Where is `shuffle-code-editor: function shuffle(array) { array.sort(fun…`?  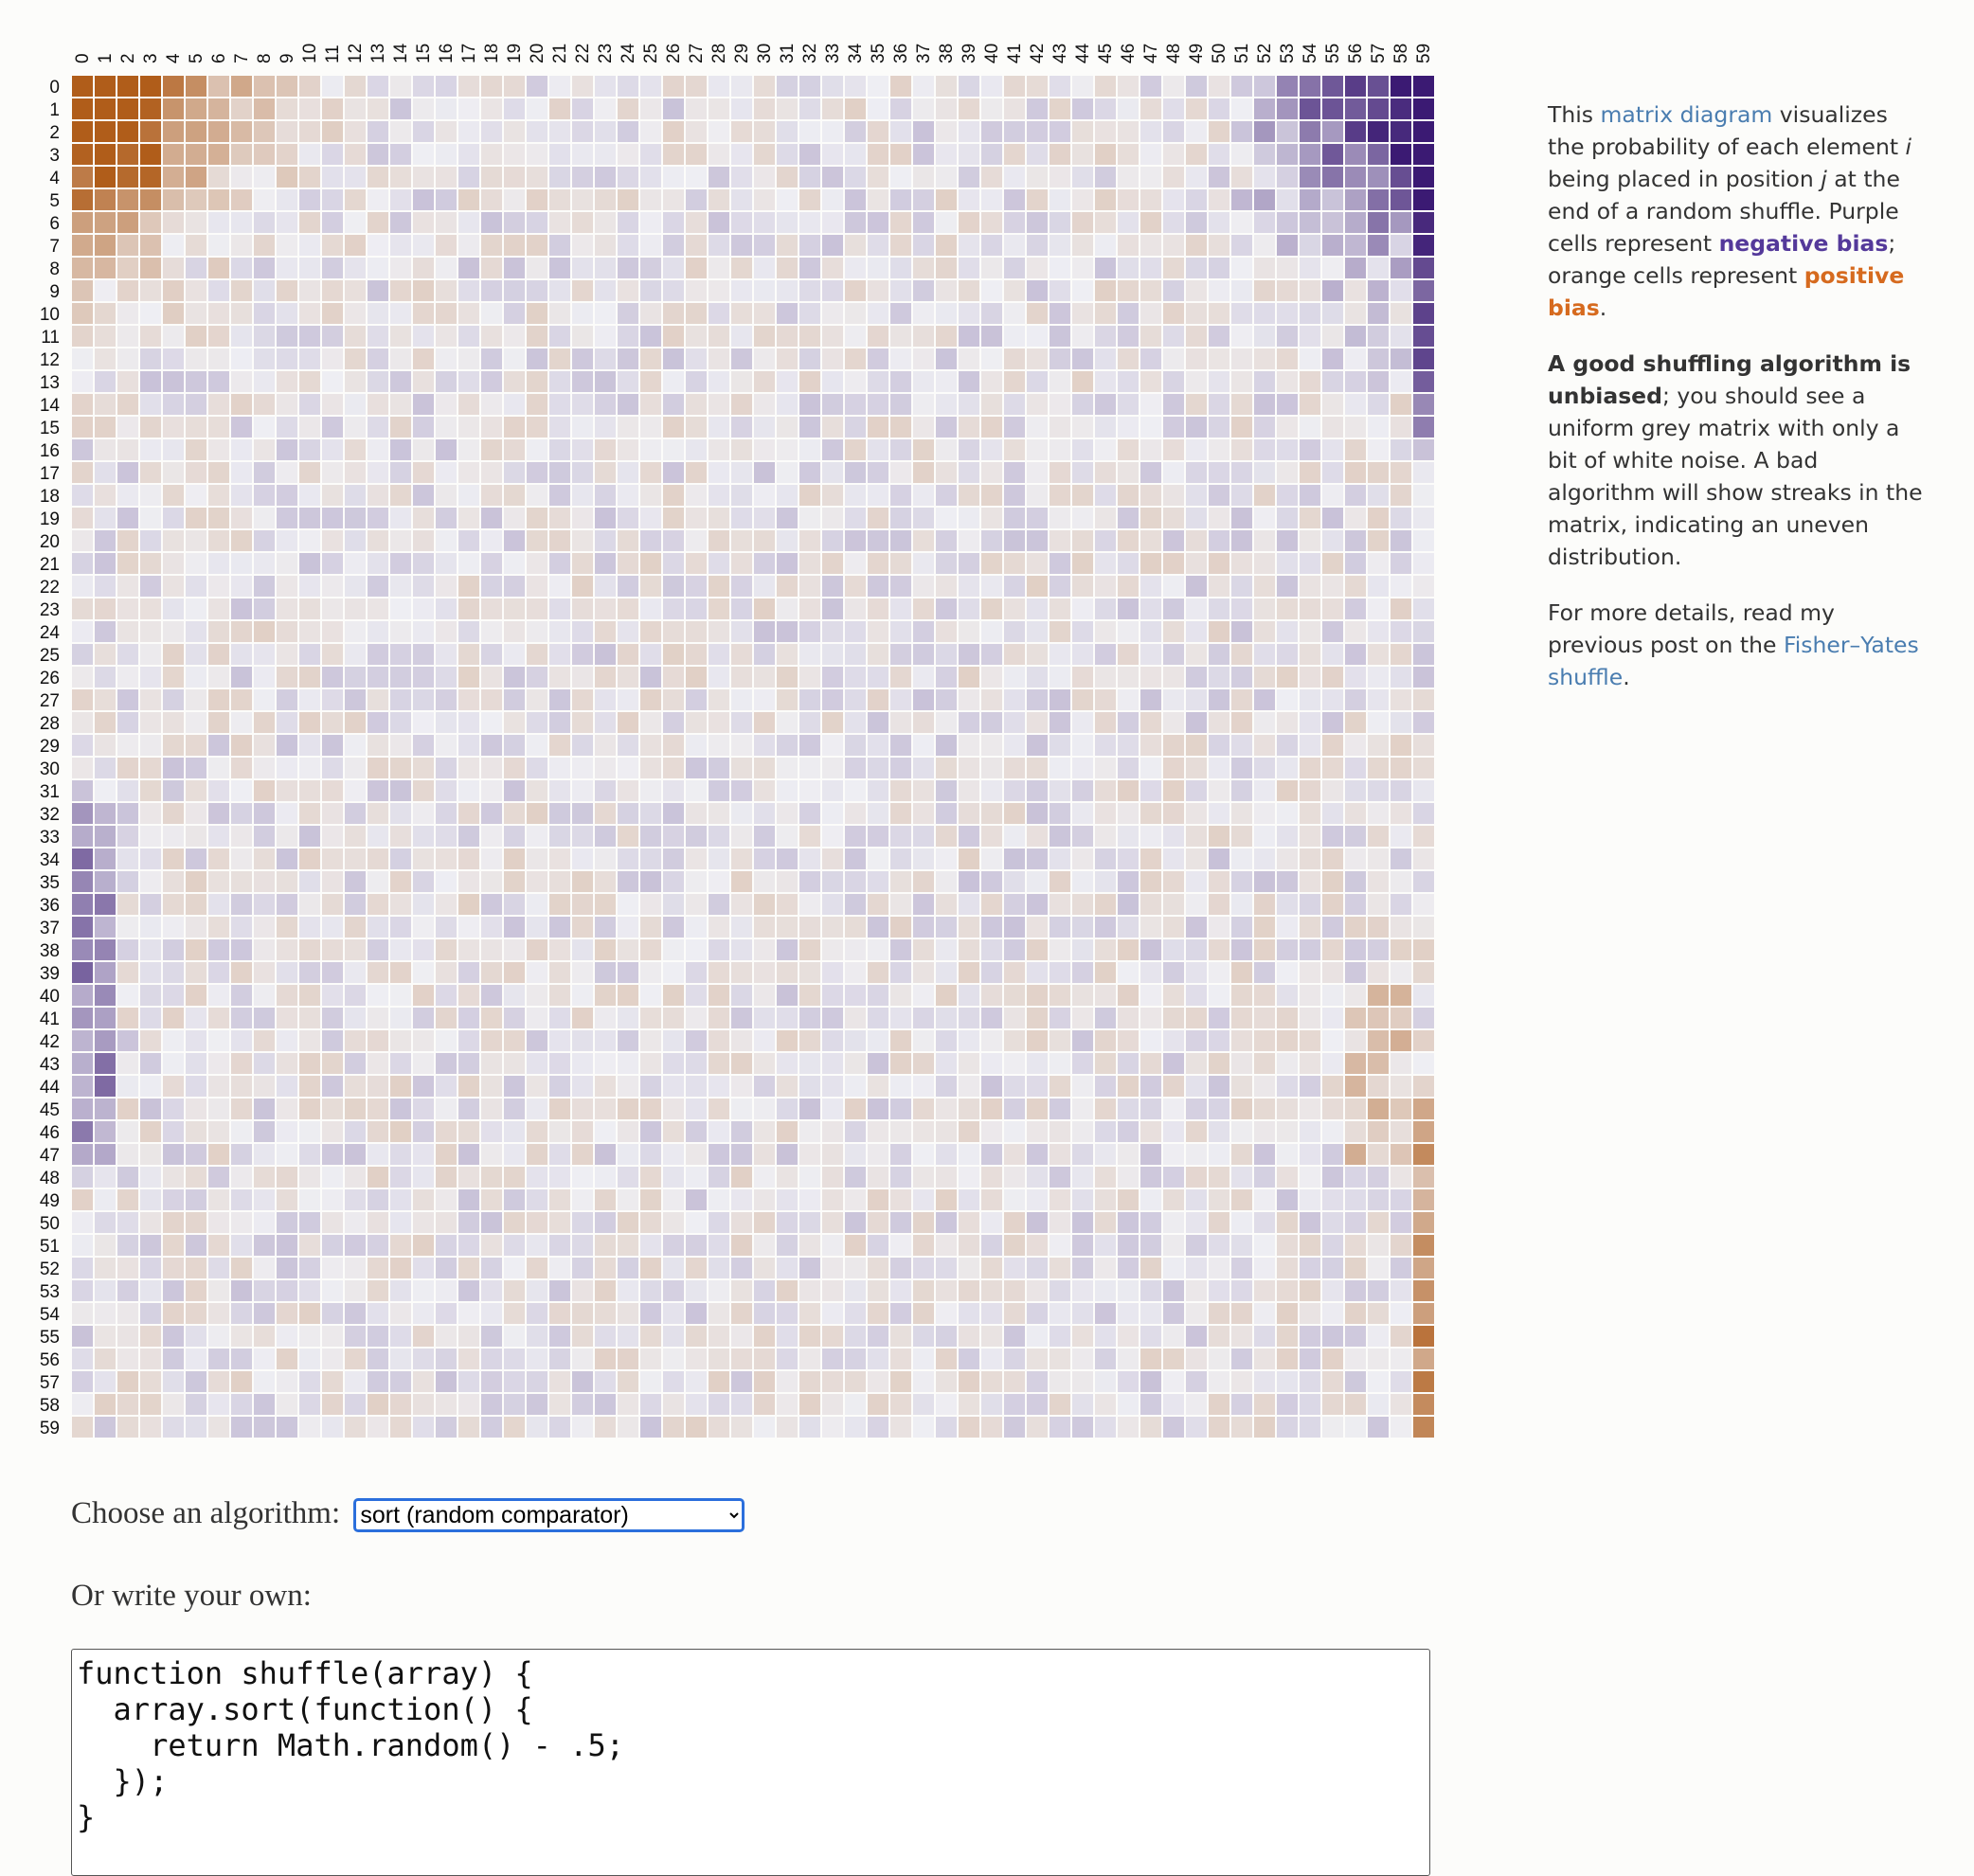 shuffle-code-editor: function shuffle(array) { array.sort(fun… is located at coordinates (750, 1762).